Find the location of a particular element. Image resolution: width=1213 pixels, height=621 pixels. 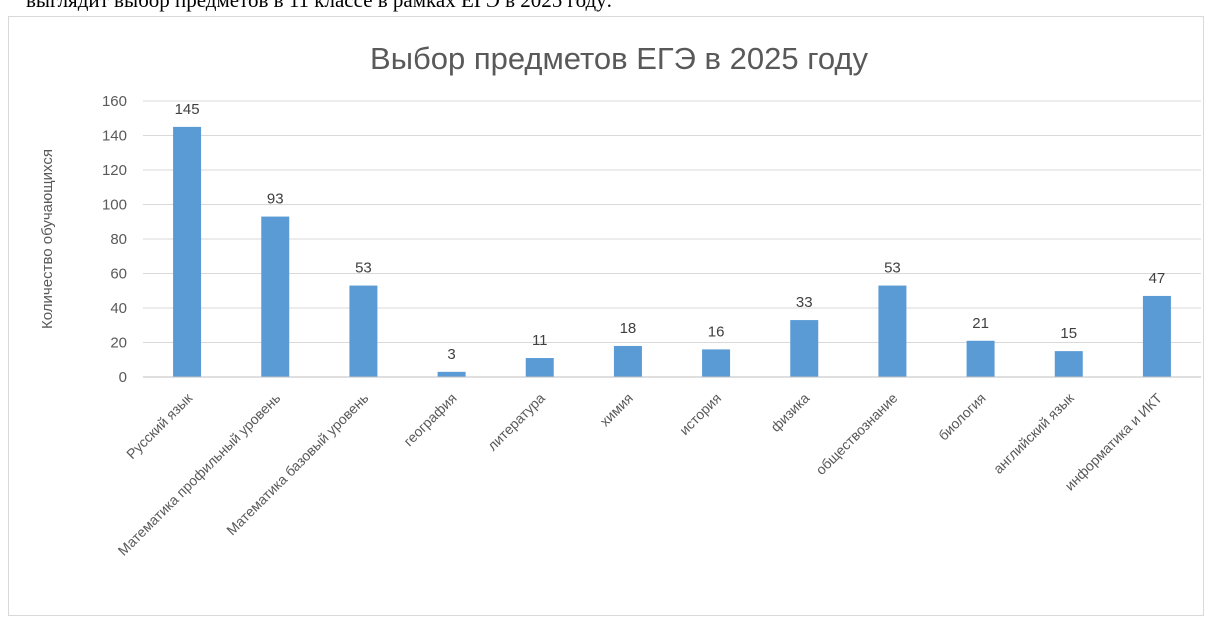

data-label: 11 is located at coordinates (540, 340).